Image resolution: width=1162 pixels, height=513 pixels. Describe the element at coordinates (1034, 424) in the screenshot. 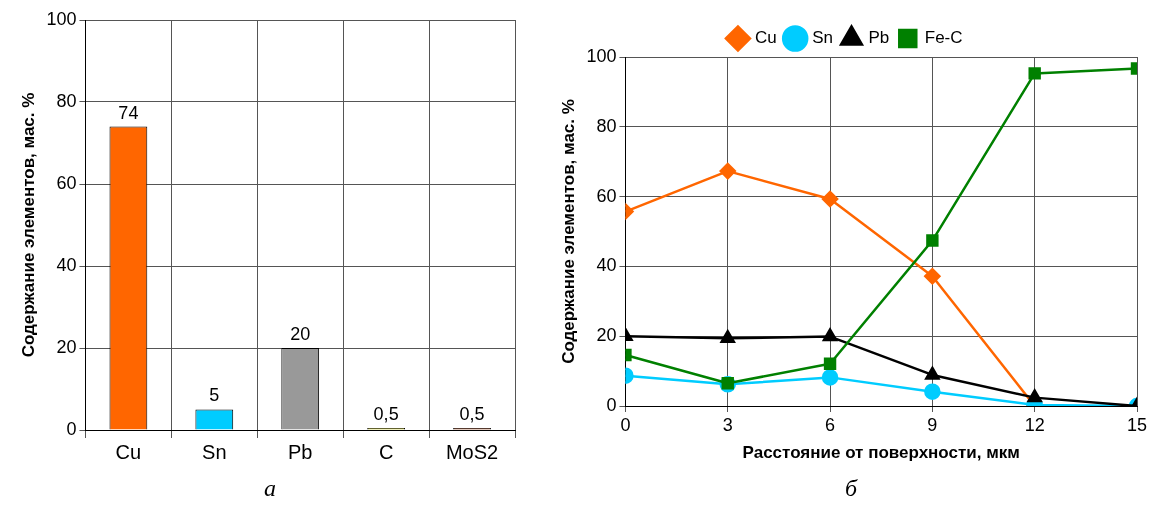

I see `x-tick-label: 12` at that location.